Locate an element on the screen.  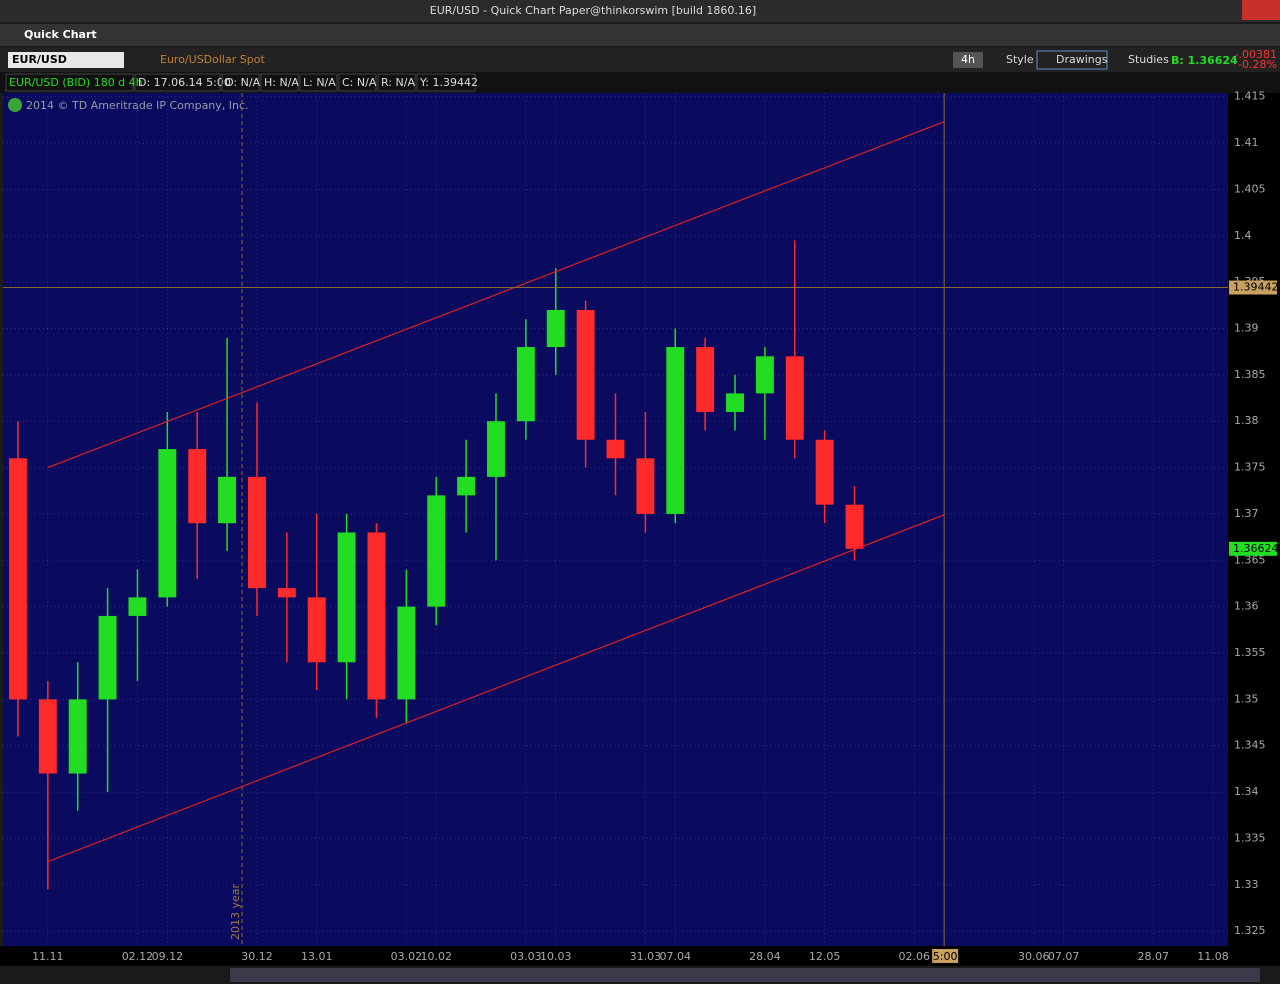
info-field: O: N/A is located at coordinates (243, 82).